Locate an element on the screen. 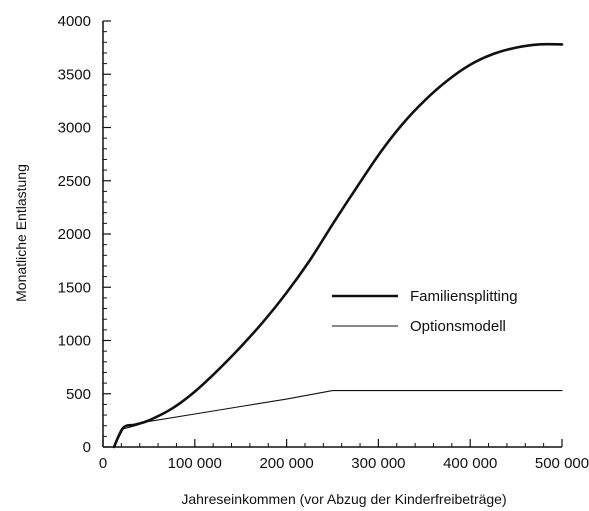  x-tick-label: 300 000 is located at coordinates (378, 463).